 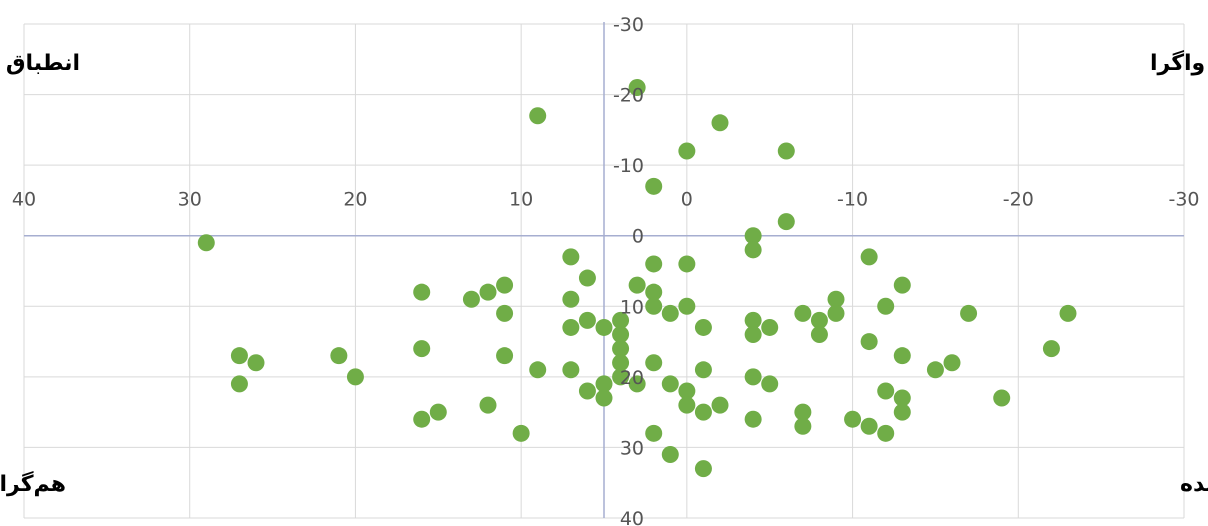 What do you see at coordinates (628, 270) in the screenshot?
I see `y-tick-labels: -30 -20 -10 0 10 20 30 40` at bounding box center [628, 270].